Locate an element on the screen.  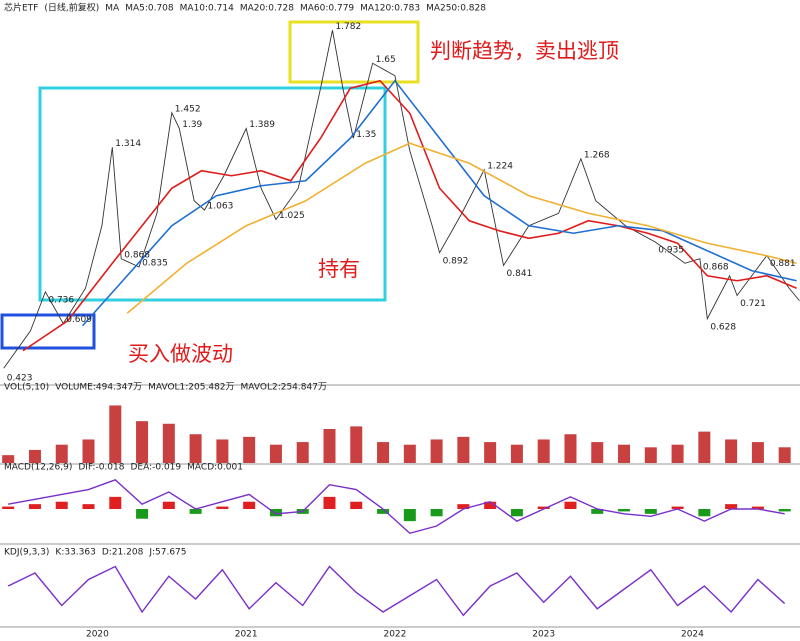
readout: MACD:0.001 is located at coordinates (215, 468).